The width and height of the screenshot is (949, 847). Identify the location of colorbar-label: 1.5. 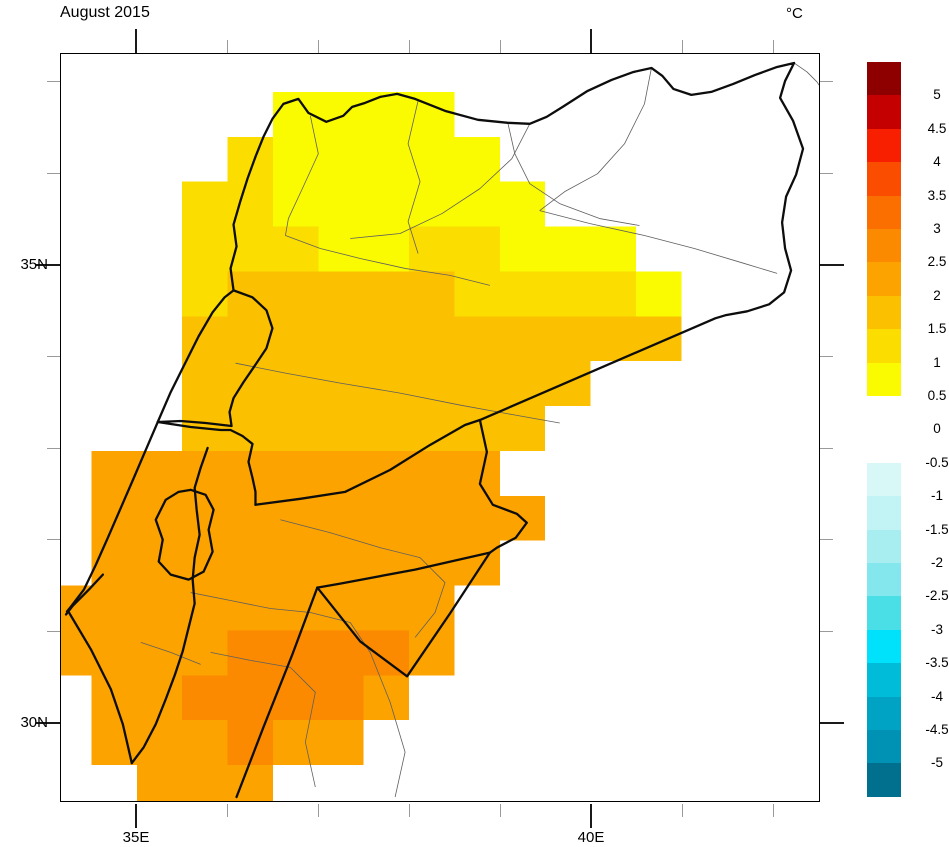
(937, 329).